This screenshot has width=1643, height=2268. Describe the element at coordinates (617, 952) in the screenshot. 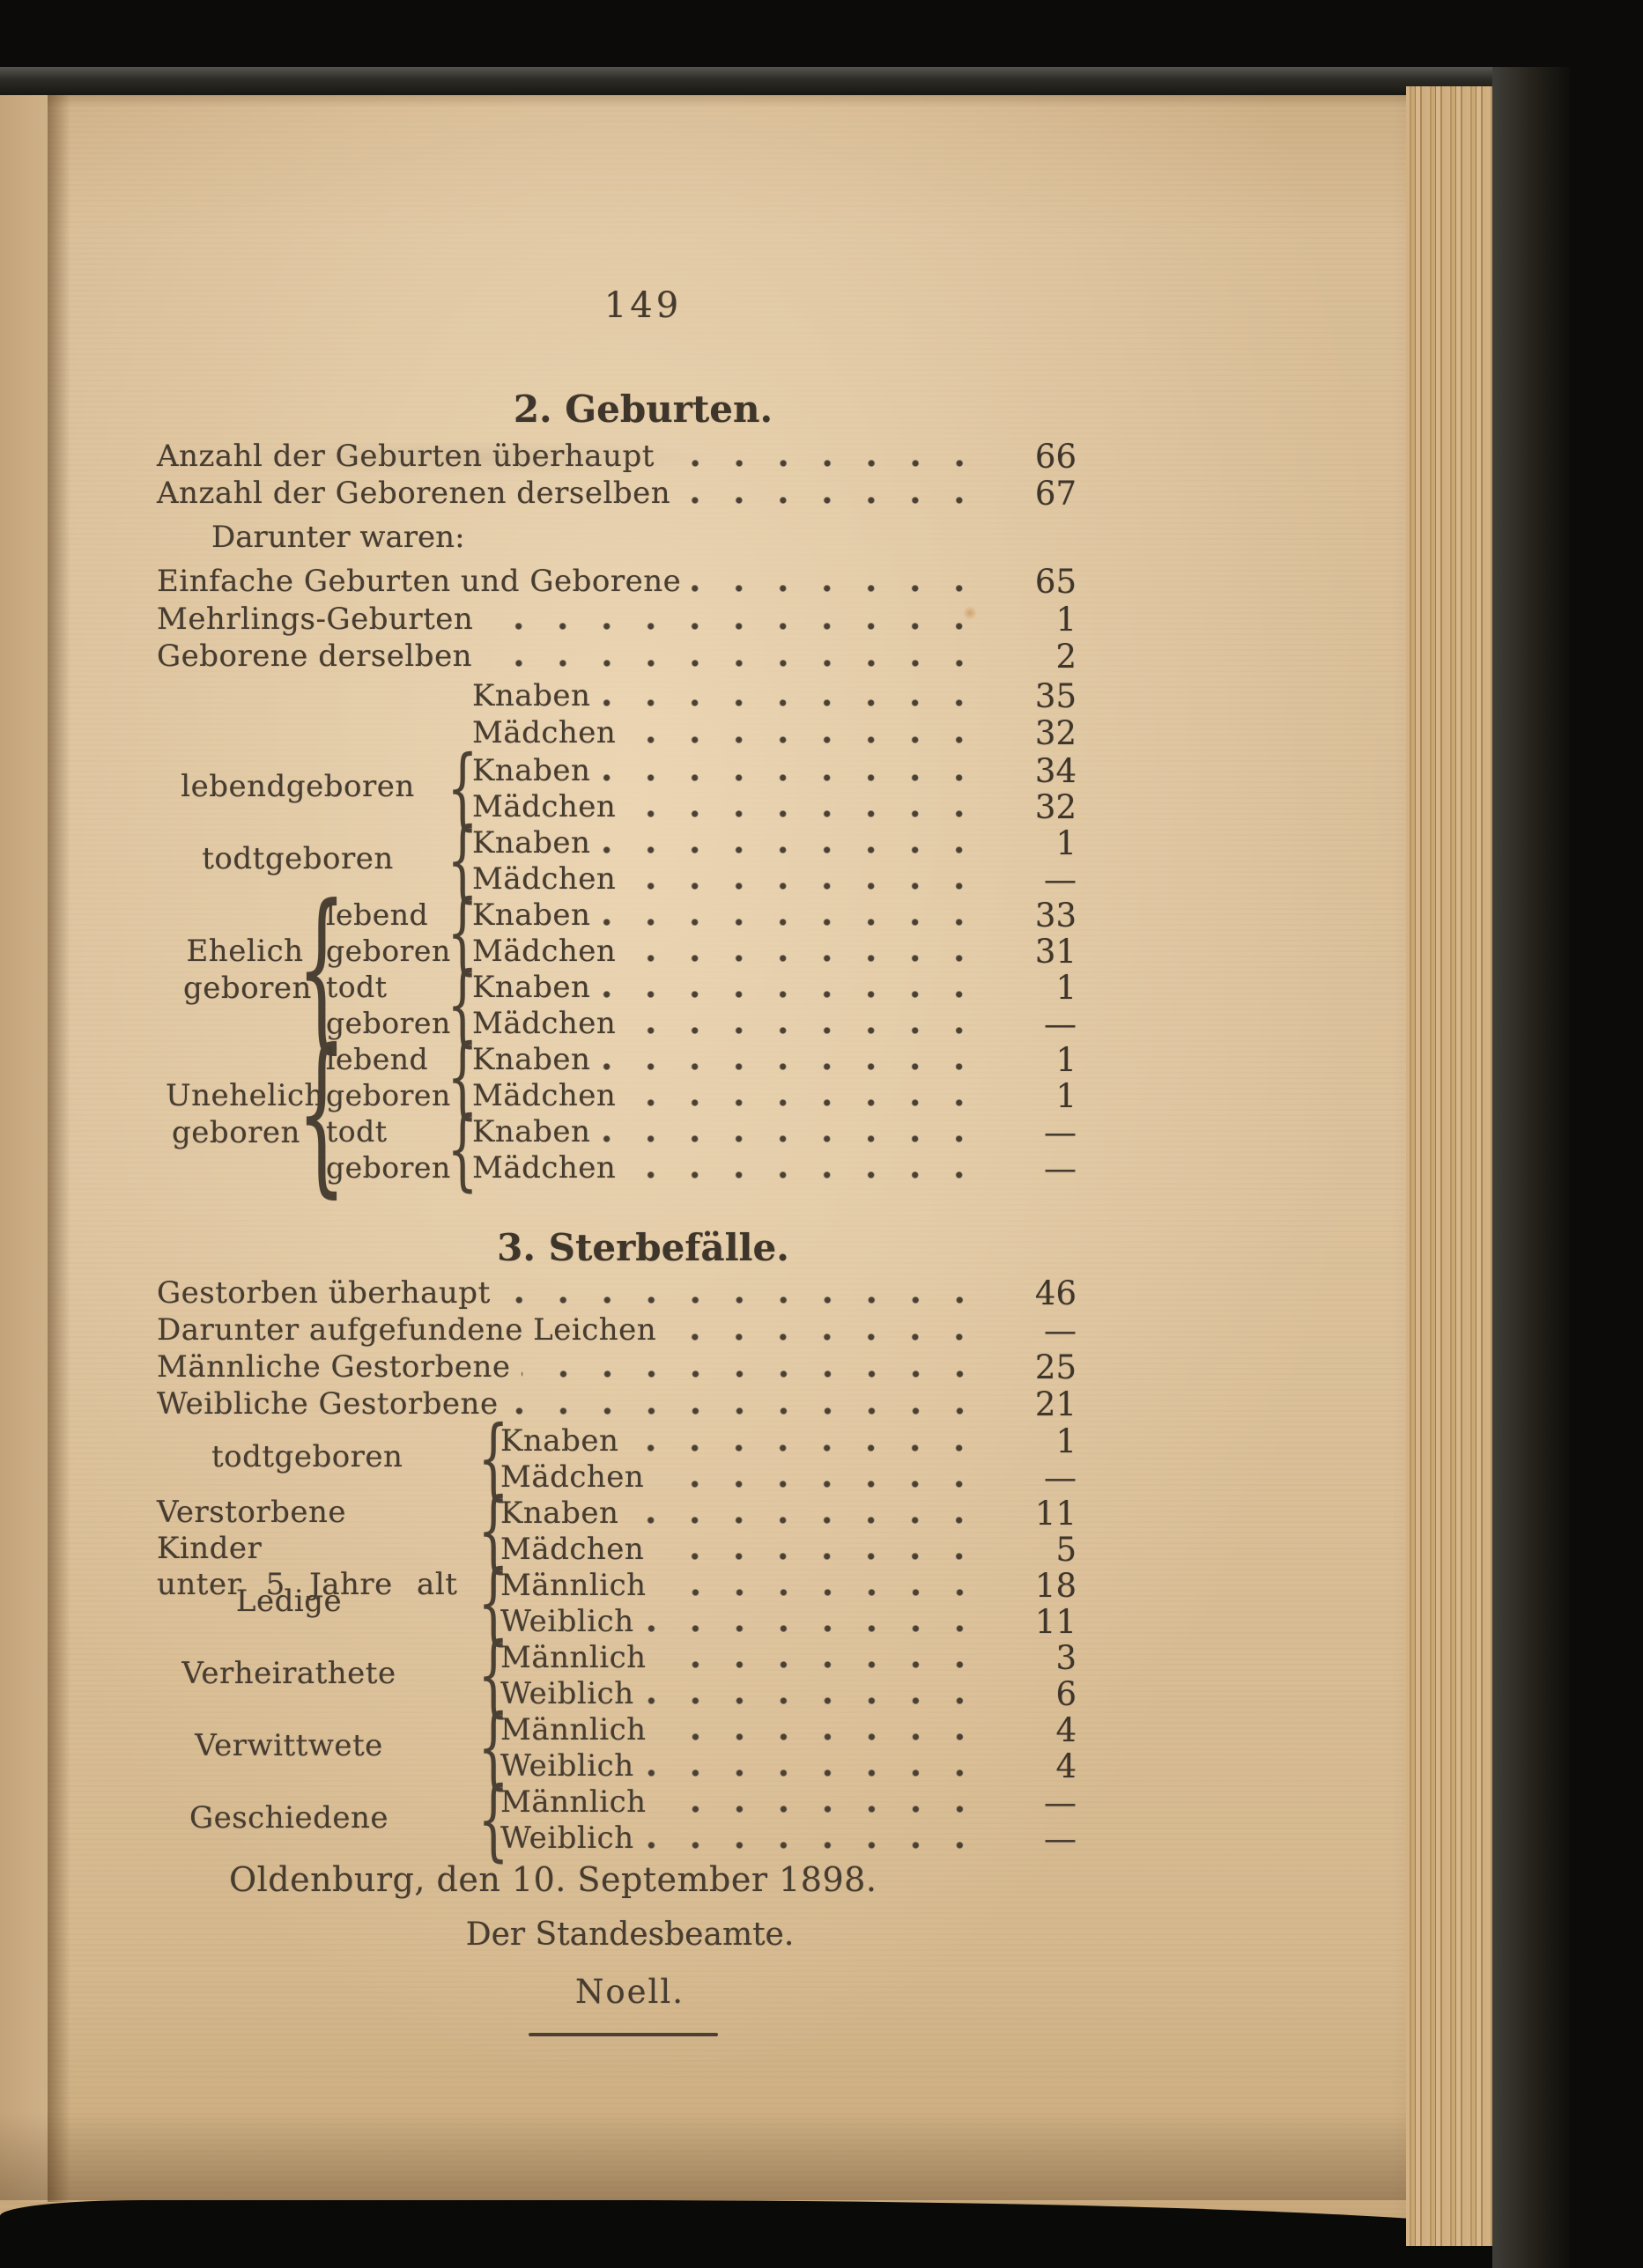

I see `stat-row: Mädchen 31` at that location.